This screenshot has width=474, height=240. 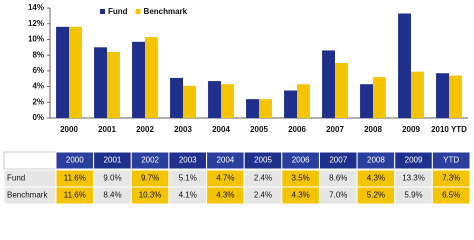 What do you see at coordinates (376, 160) in the screenshot?
I see `header-text: 2008` at bounding box center [376, 160].